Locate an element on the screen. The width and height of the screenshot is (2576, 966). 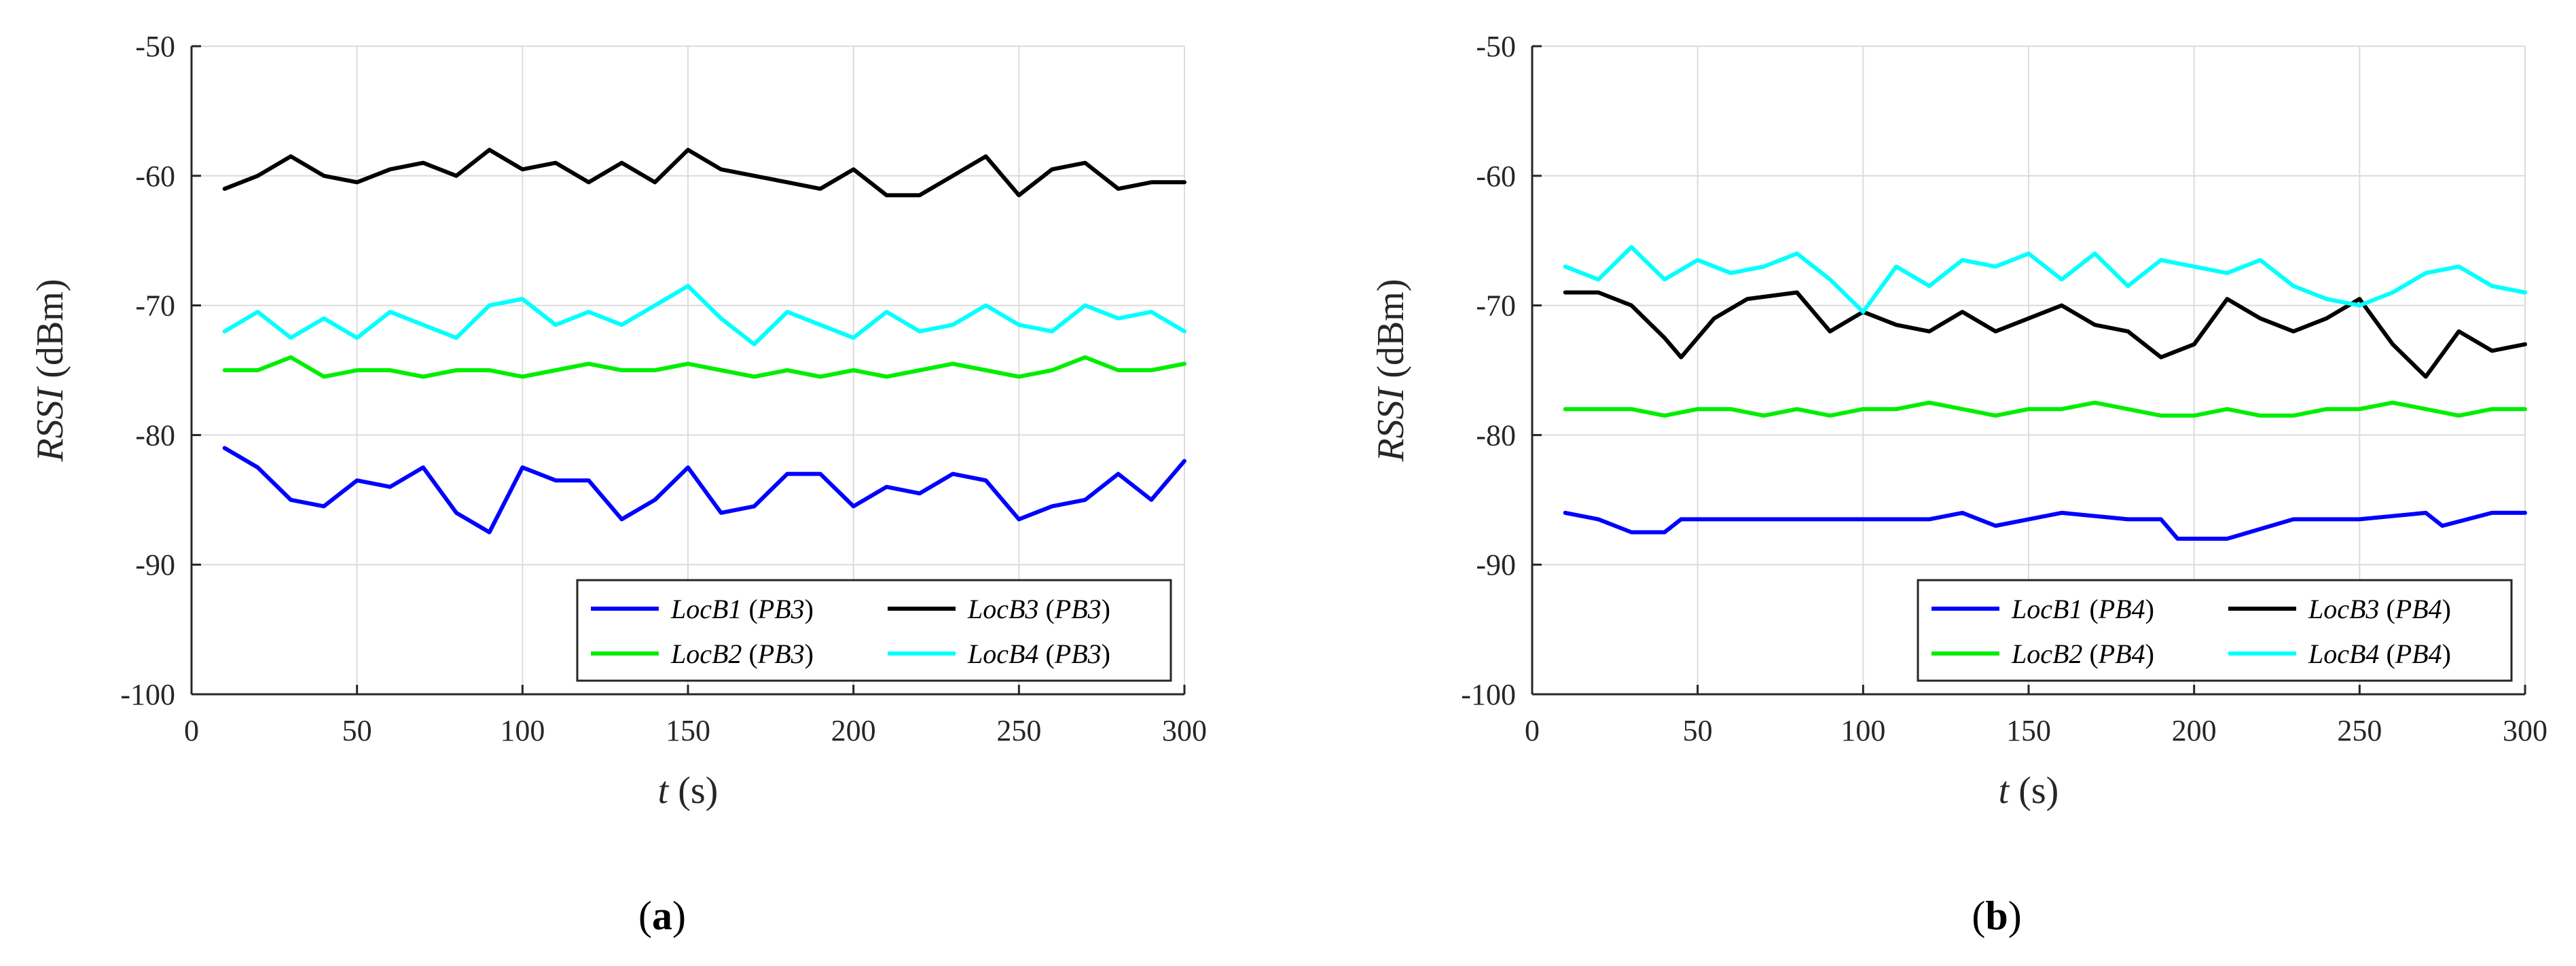
legend-label-locb1: LocB1 (PB3) is located at coordinates (742, 609).